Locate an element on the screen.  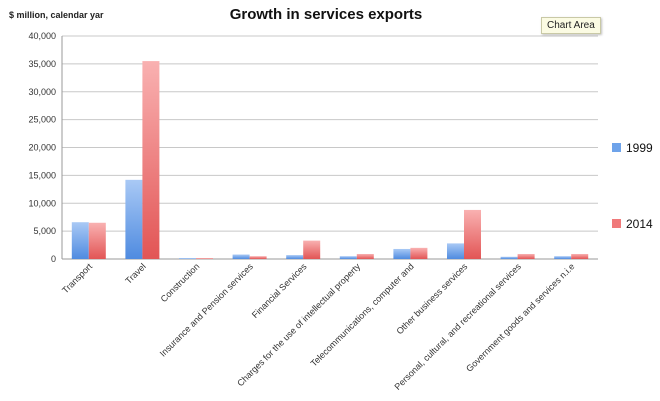
y-tick-label: 30,000 is located at coordinates (42, 92).